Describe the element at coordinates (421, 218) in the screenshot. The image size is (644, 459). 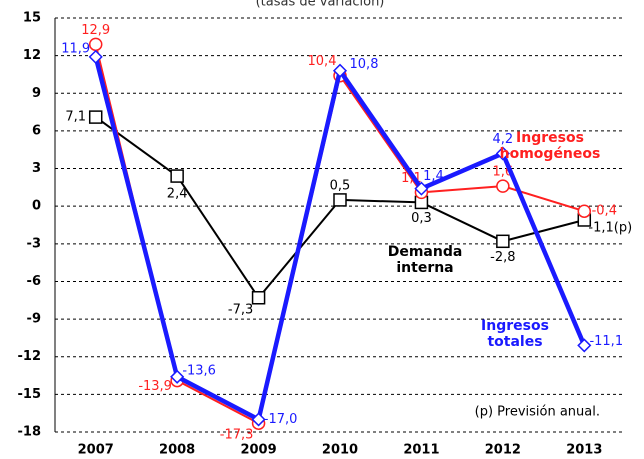
I see `data-label: 0,3` at that location.